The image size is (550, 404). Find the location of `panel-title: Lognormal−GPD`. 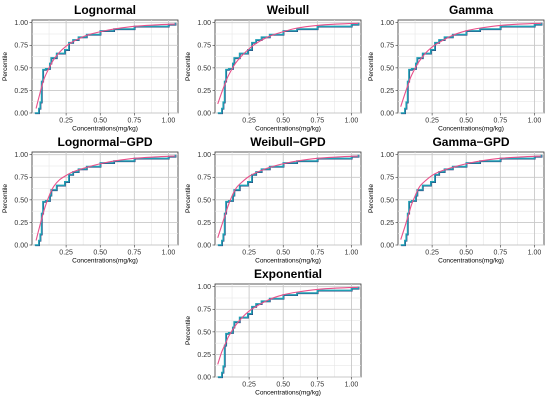

panel-title: Lognormal−GPD is located at coordinates (104, 142).